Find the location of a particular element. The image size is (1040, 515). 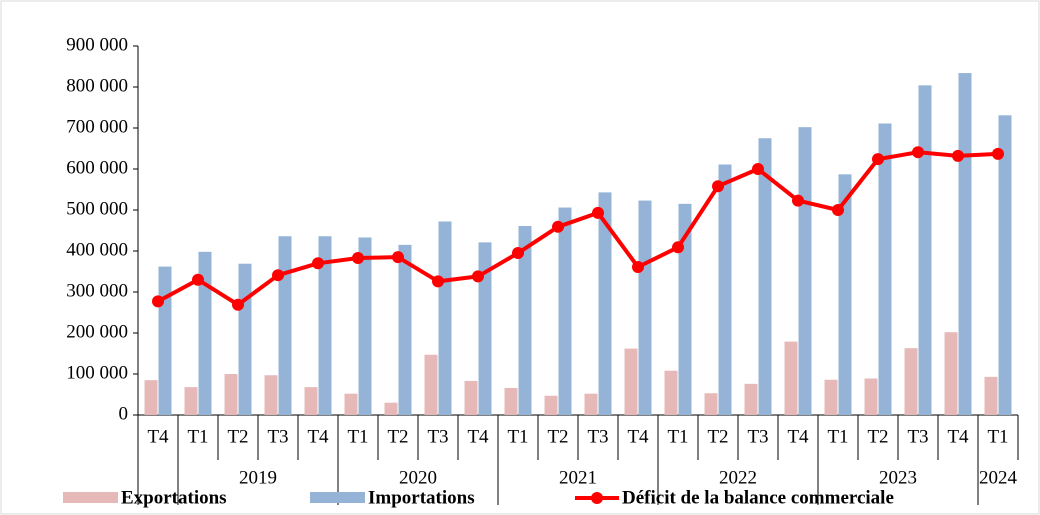

group-label: 2020 is located at coordinates (418, 477).